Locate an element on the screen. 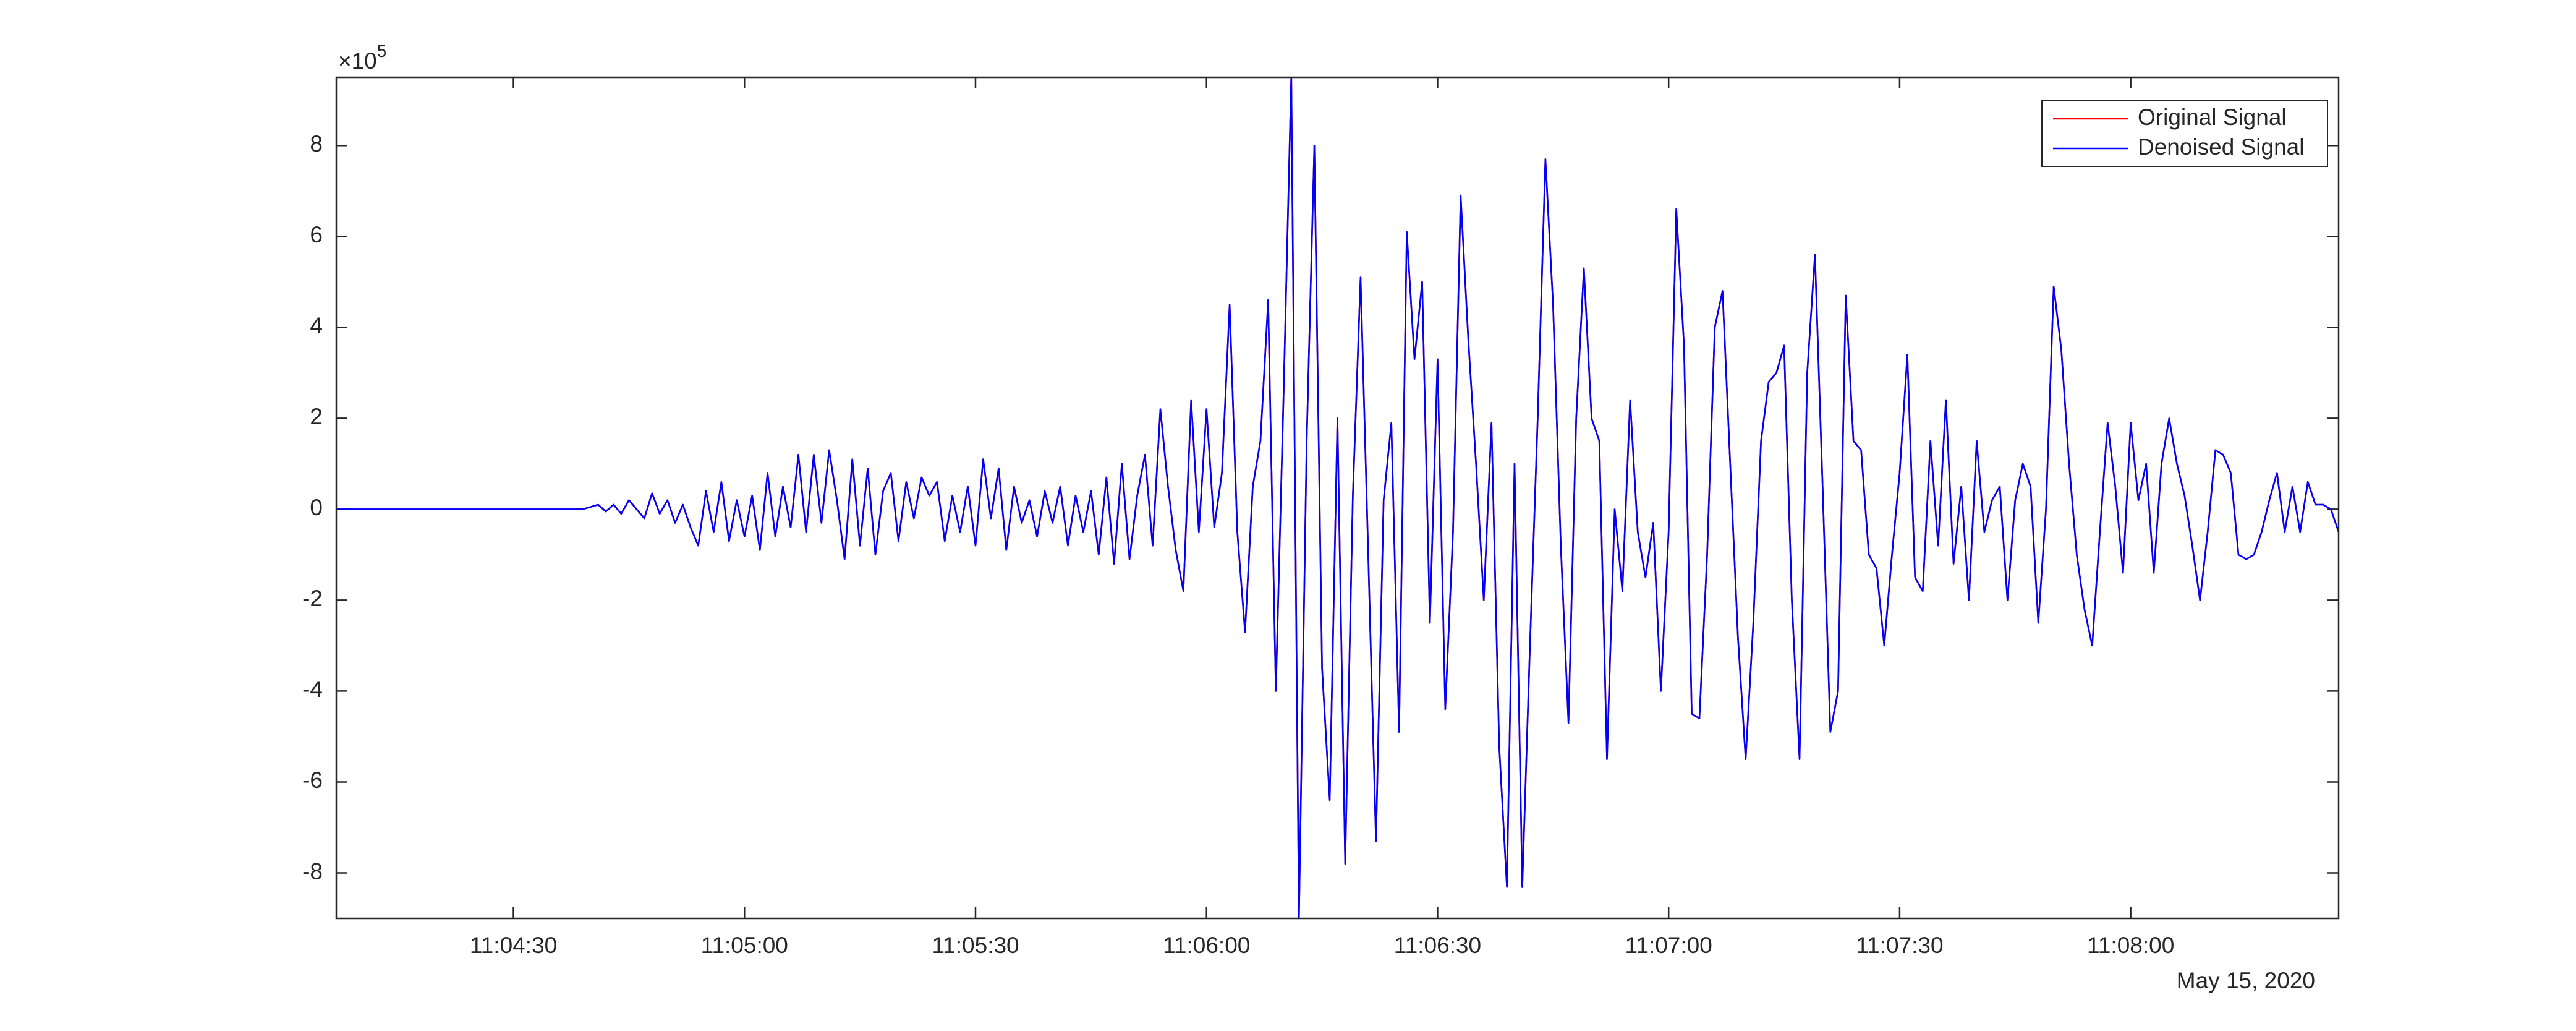  x-date-label: May 15, 2020 is located at coordinates (2246, 981).